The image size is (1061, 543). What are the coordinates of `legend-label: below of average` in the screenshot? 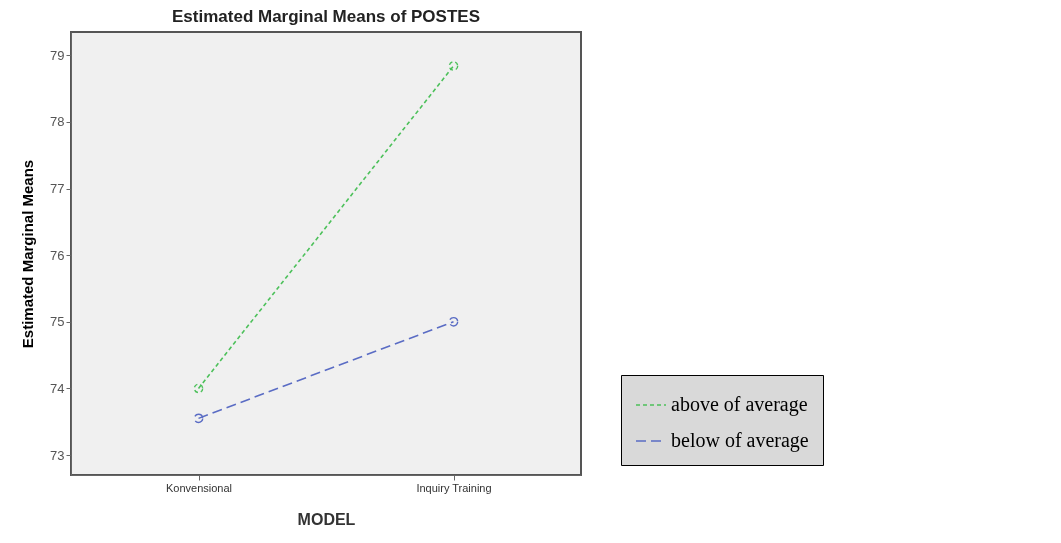 It's located at (740, 440).